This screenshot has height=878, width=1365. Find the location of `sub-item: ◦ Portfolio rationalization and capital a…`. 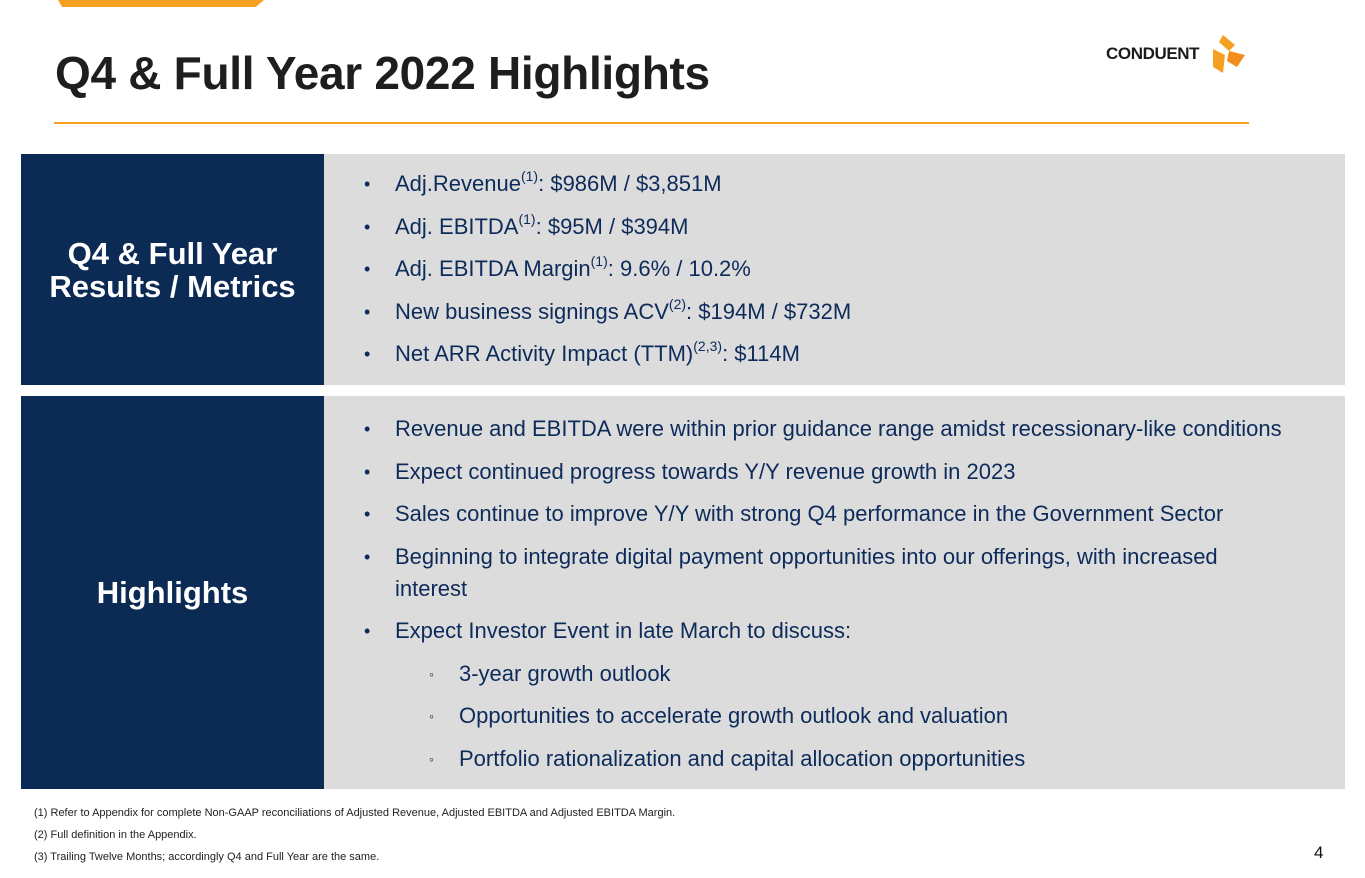

sub-item: ◦ Portfolio rationalization and capital a… is located at coordinates (727, 758).